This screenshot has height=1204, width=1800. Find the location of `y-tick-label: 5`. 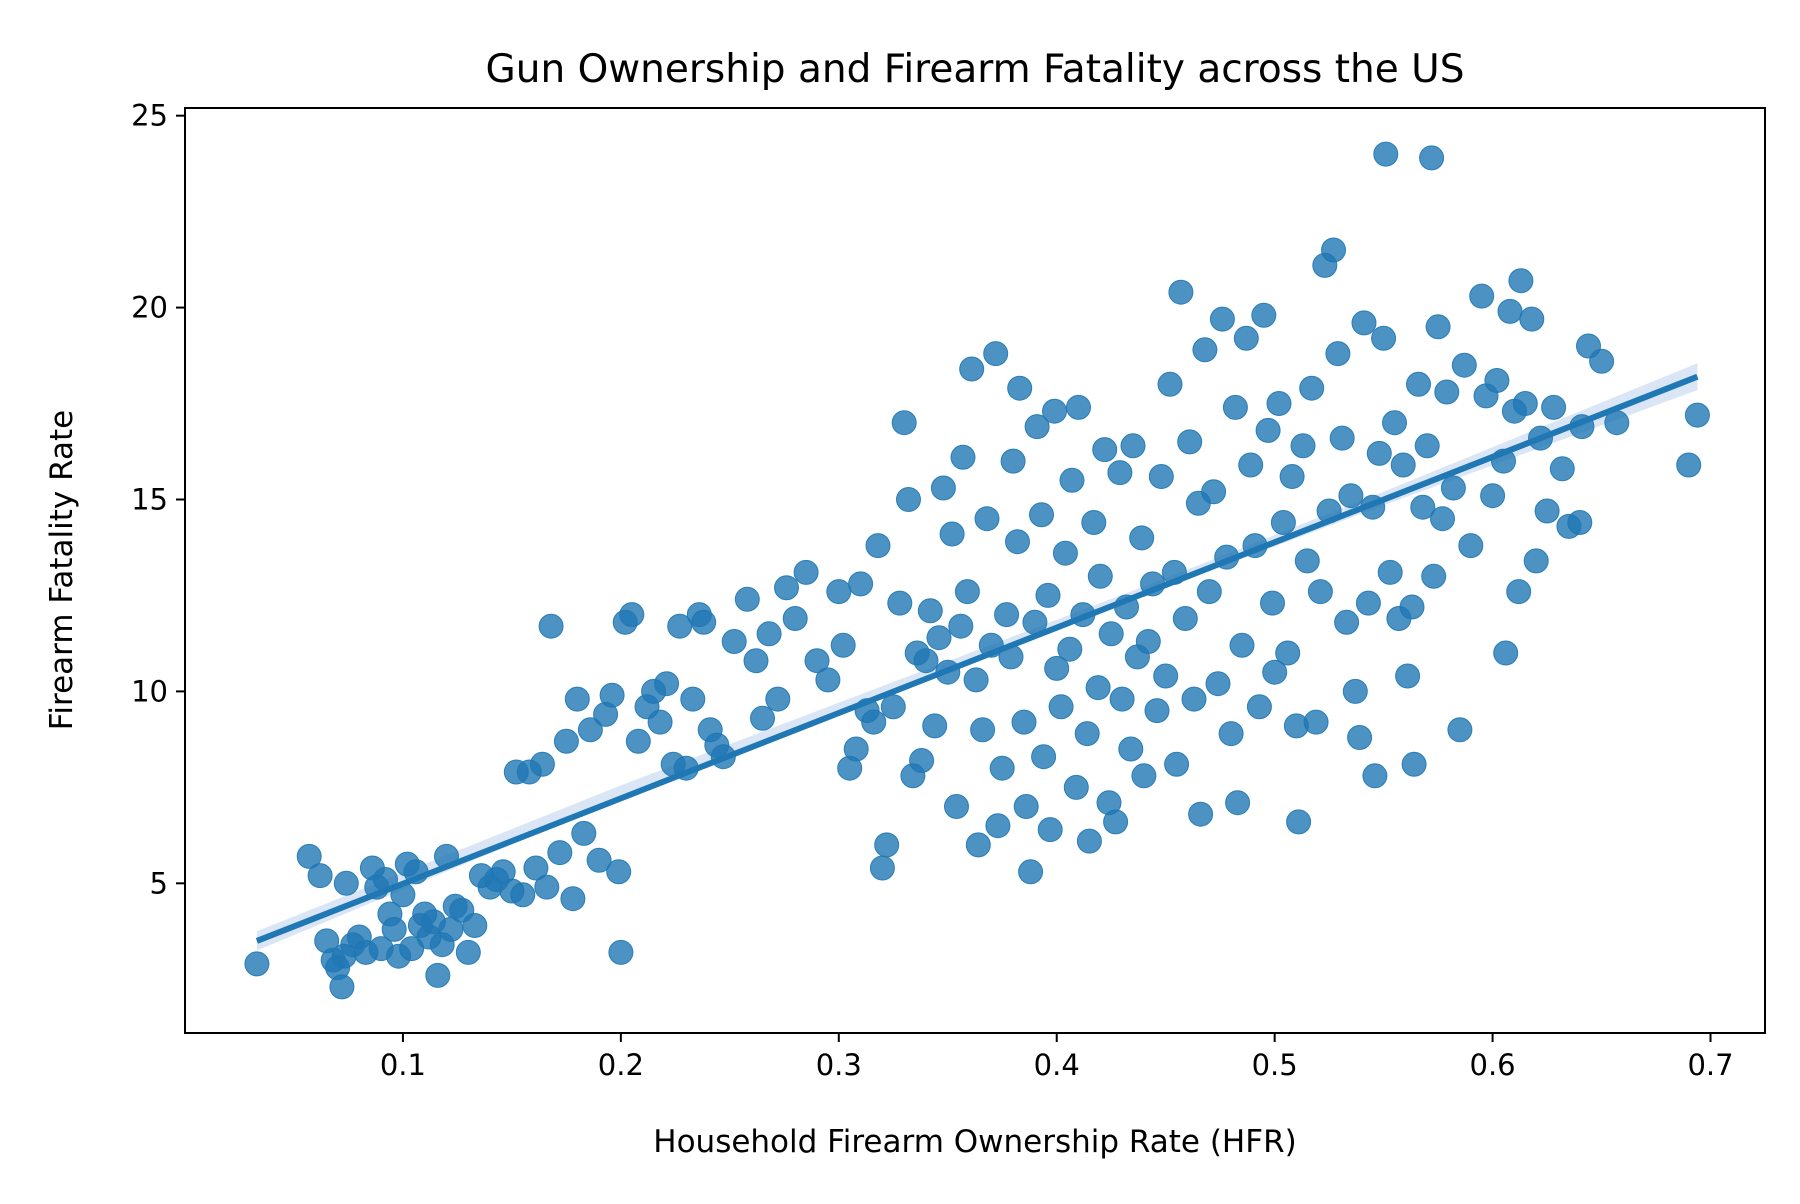

y-tick-label: 5 is located at coordinates (159, 883).